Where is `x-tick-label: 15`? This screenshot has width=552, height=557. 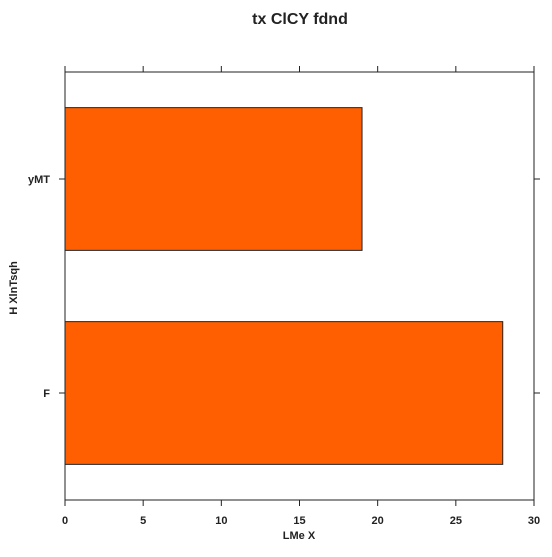 x-tick-label: 15 is located at coordinates (299, 521).